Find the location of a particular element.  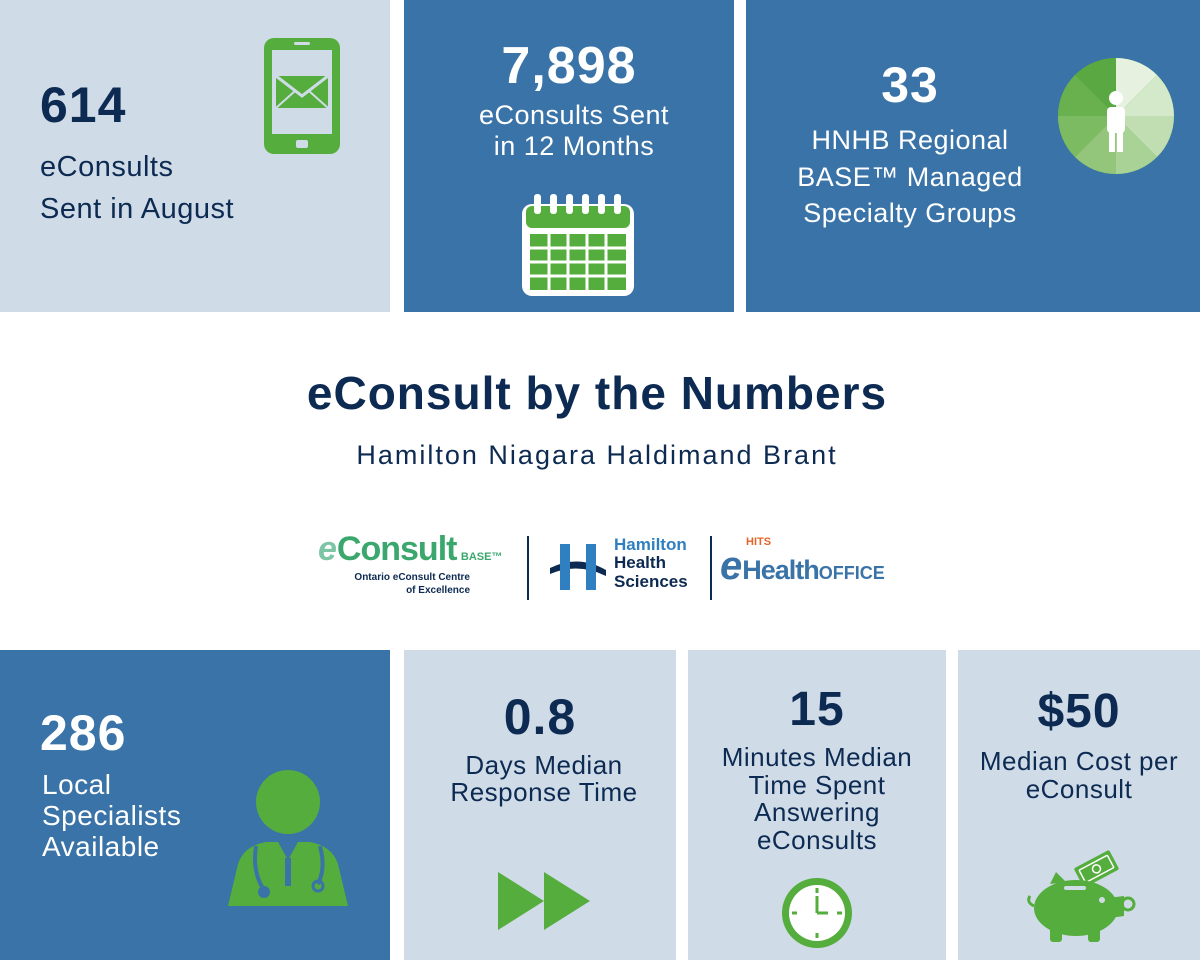

ehealth-office: OFFICE is located at coordinates (851, 573).